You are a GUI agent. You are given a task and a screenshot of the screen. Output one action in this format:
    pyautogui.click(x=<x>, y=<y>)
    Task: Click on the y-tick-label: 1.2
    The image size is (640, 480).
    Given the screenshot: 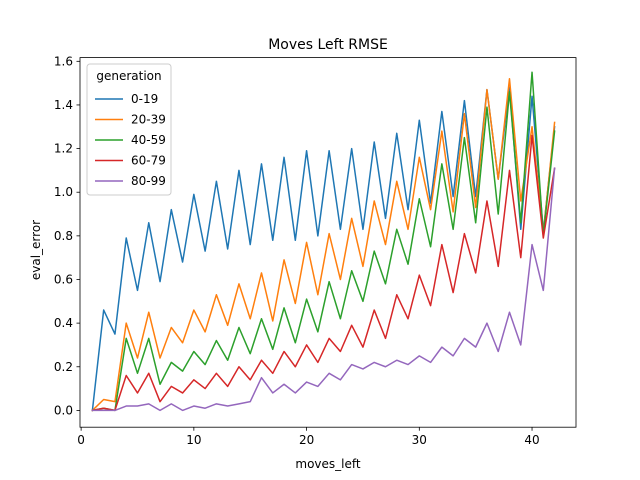 What is the action you would take?
    pyautogui.click(x=63, y=149)
    